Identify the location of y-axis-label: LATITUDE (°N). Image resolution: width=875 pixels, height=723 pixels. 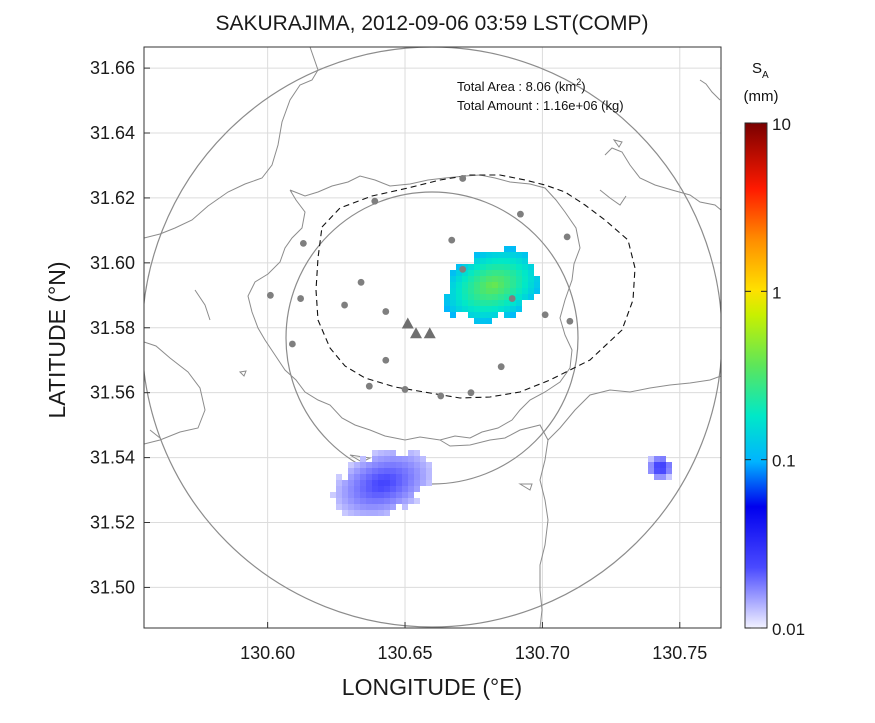
(57, 340).